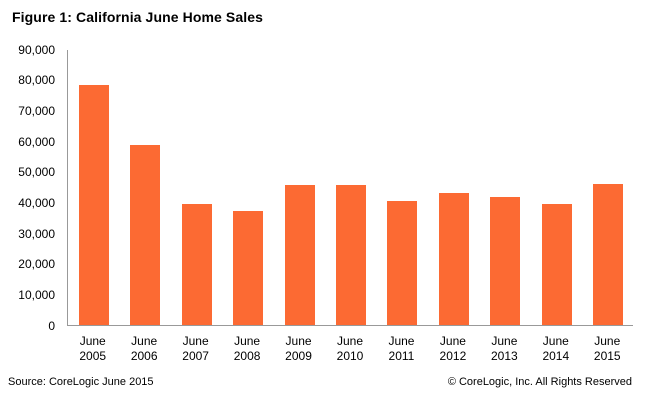 The height and width of the screenshot is (403, 646). I want to click on source-note: Source: CoreLogic June 2015, so click(81, 382).